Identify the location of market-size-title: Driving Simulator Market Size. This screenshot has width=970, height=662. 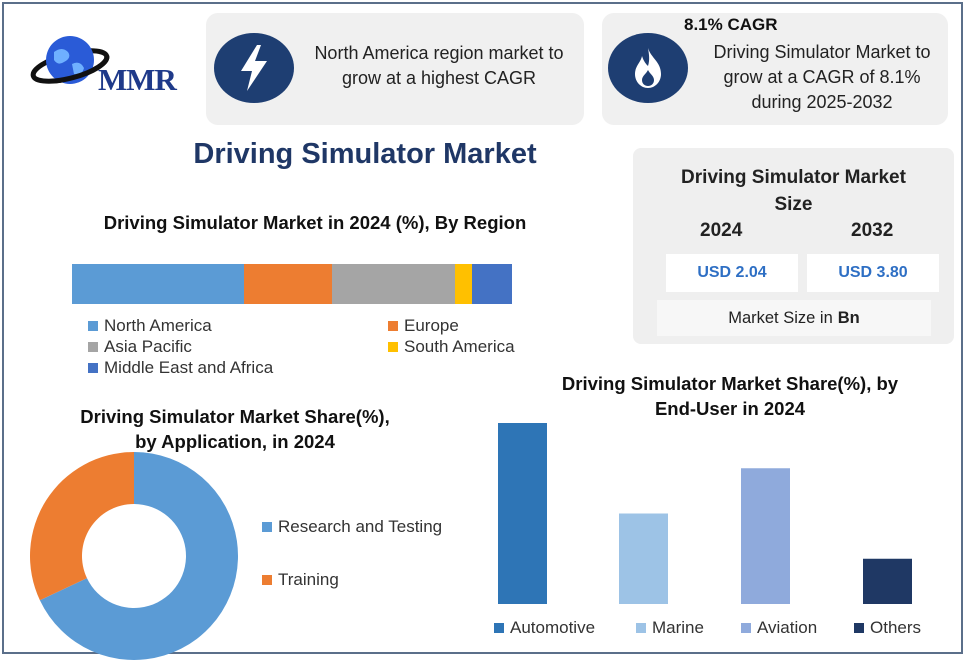
(793, 191).